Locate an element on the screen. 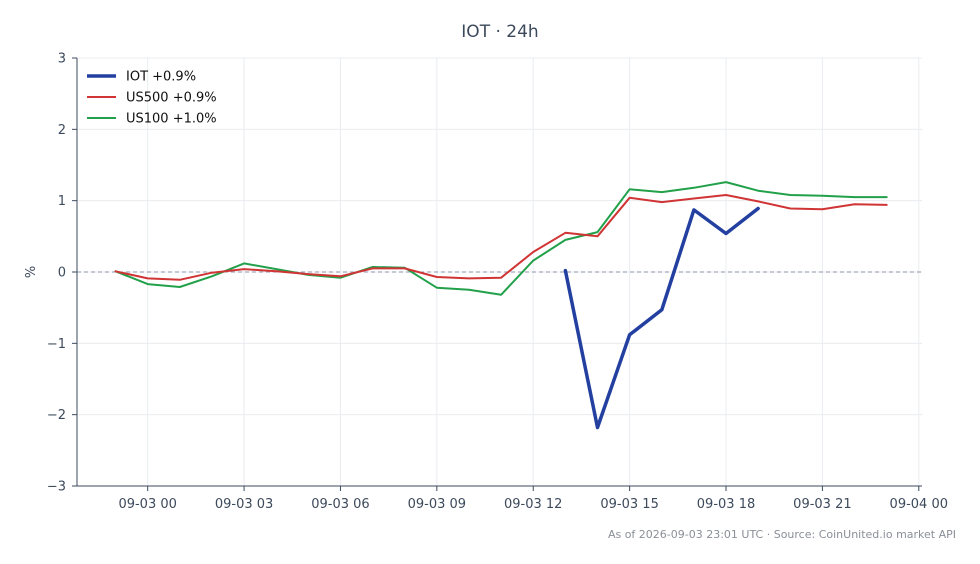 The image size is (980, 564). x-tick-label: 09-04 00 is located at coordinates (919, 504).